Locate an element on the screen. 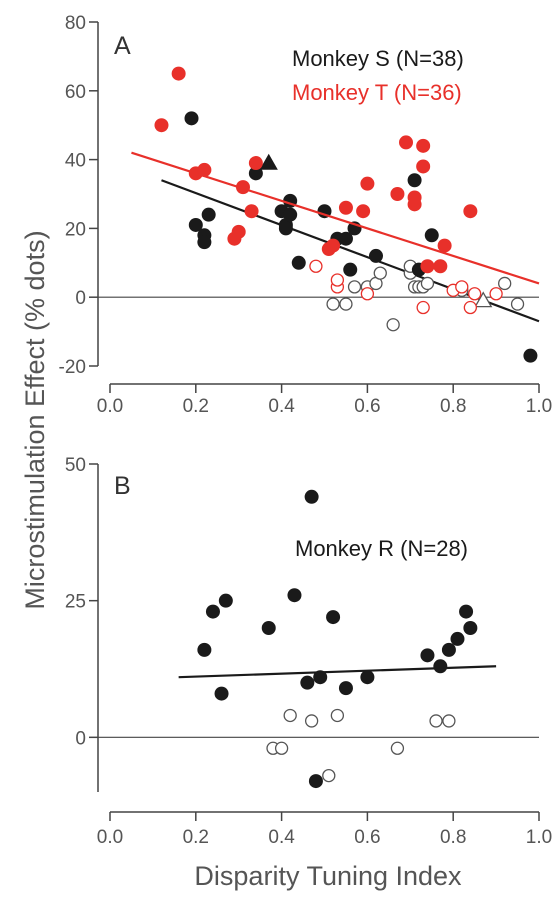 This screenshot has width=558, height=897. x-tick-label: 0.8 is located at coordinates (453, 837).